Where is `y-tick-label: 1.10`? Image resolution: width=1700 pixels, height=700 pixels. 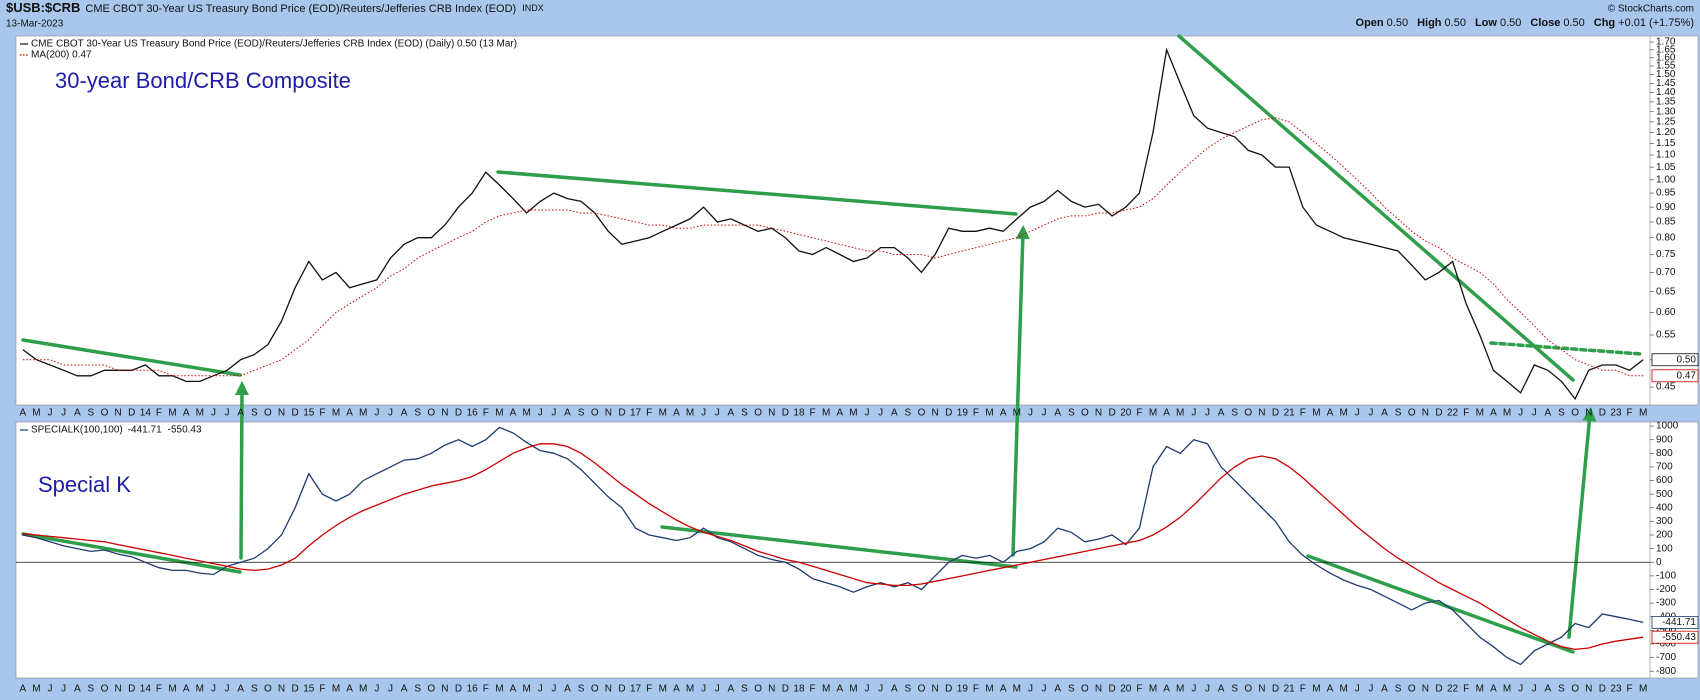
y-tick-label: 1.10 is located at coordinates (1666, 155).